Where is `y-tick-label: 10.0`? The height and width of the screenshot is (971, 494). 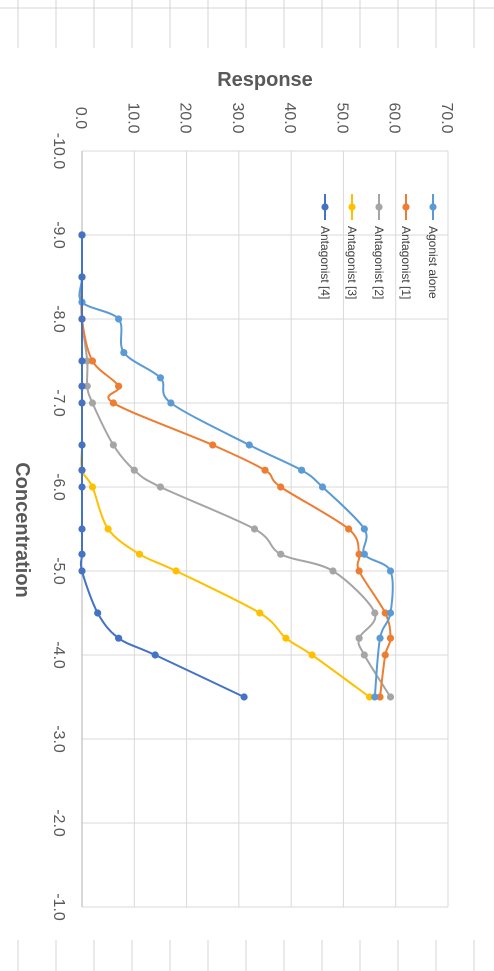
y-tick-label: 10.0 is located at coordinates (132, 117).